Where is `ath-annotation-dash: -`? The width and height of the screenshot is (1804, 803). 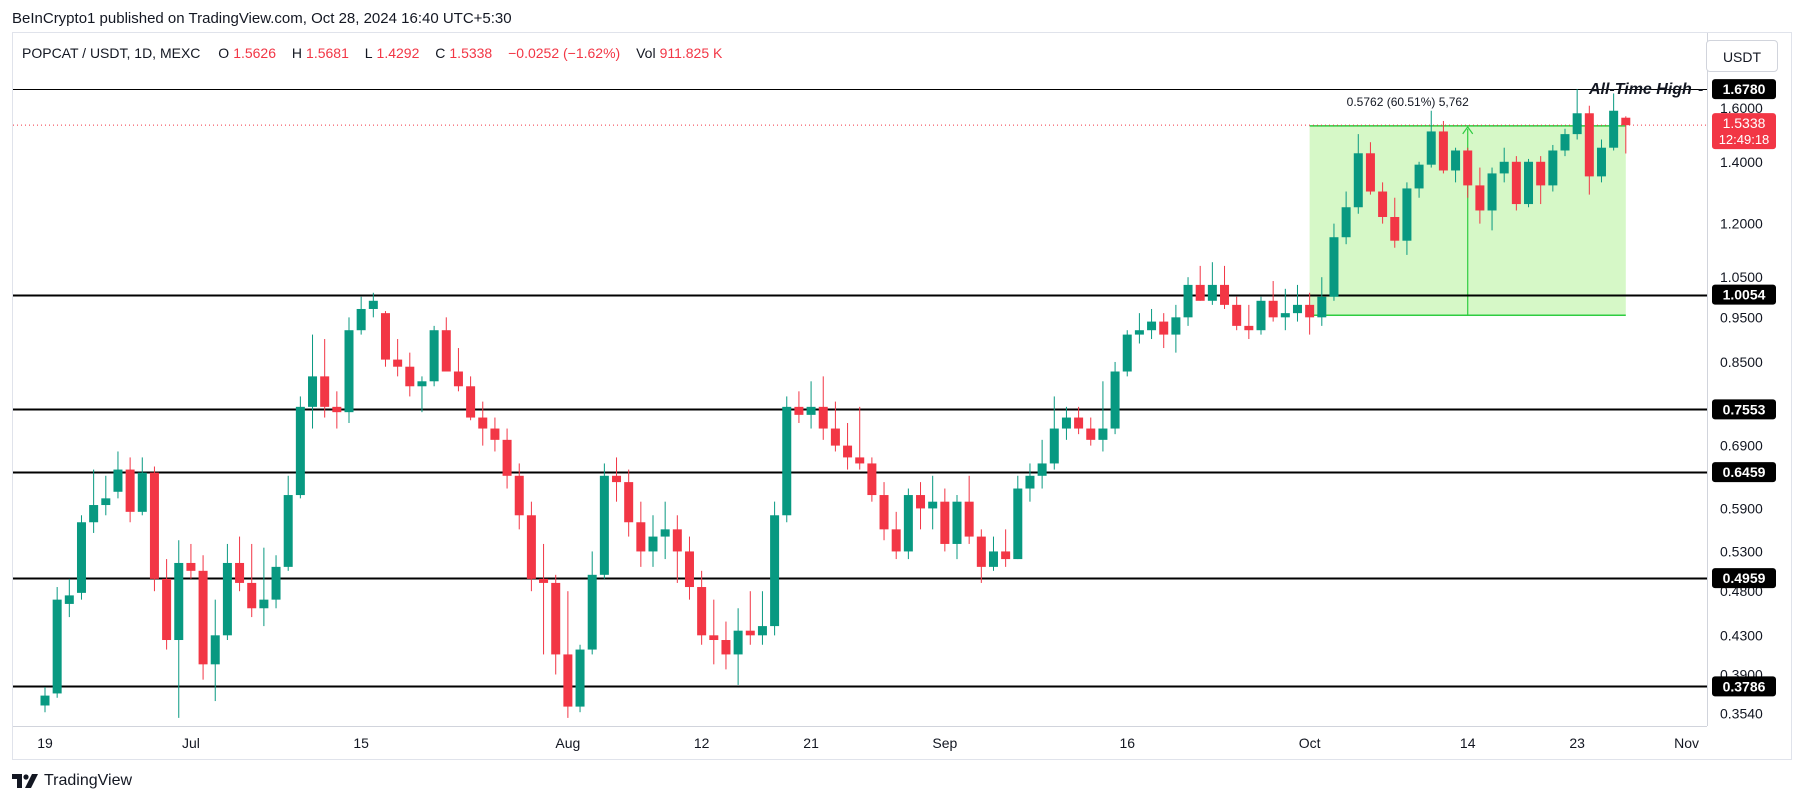
ath-annotation-dash: - is located at coordinates (1700, 89).